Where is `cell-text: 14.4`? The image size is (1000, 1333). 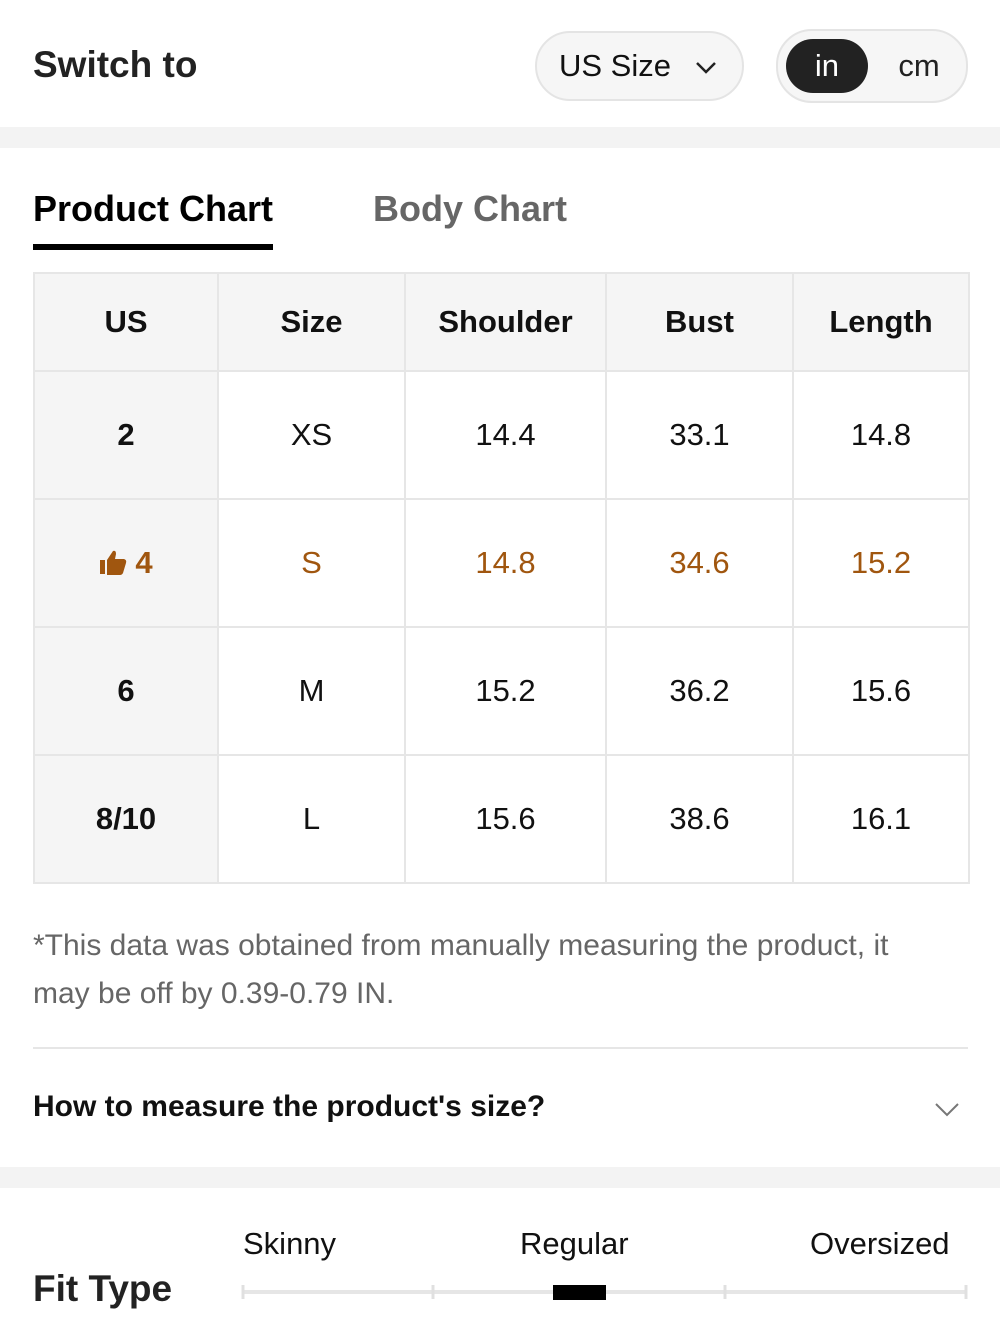
cell-text: 14.4 is located at coordinates (505, 434).